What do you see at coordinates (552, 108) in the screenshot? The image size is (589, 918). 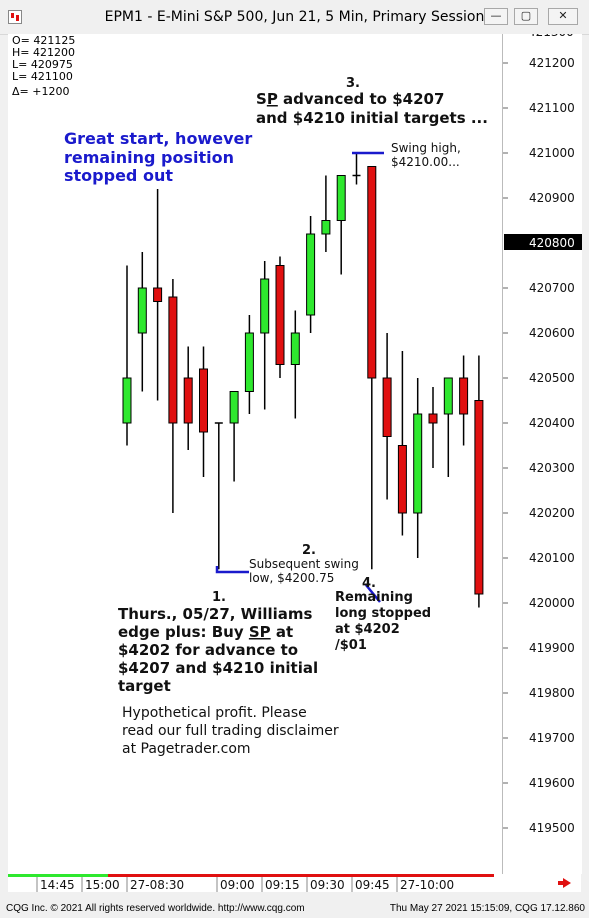 I see `price-tick-label: 421100` at bounding box center [552, 108].